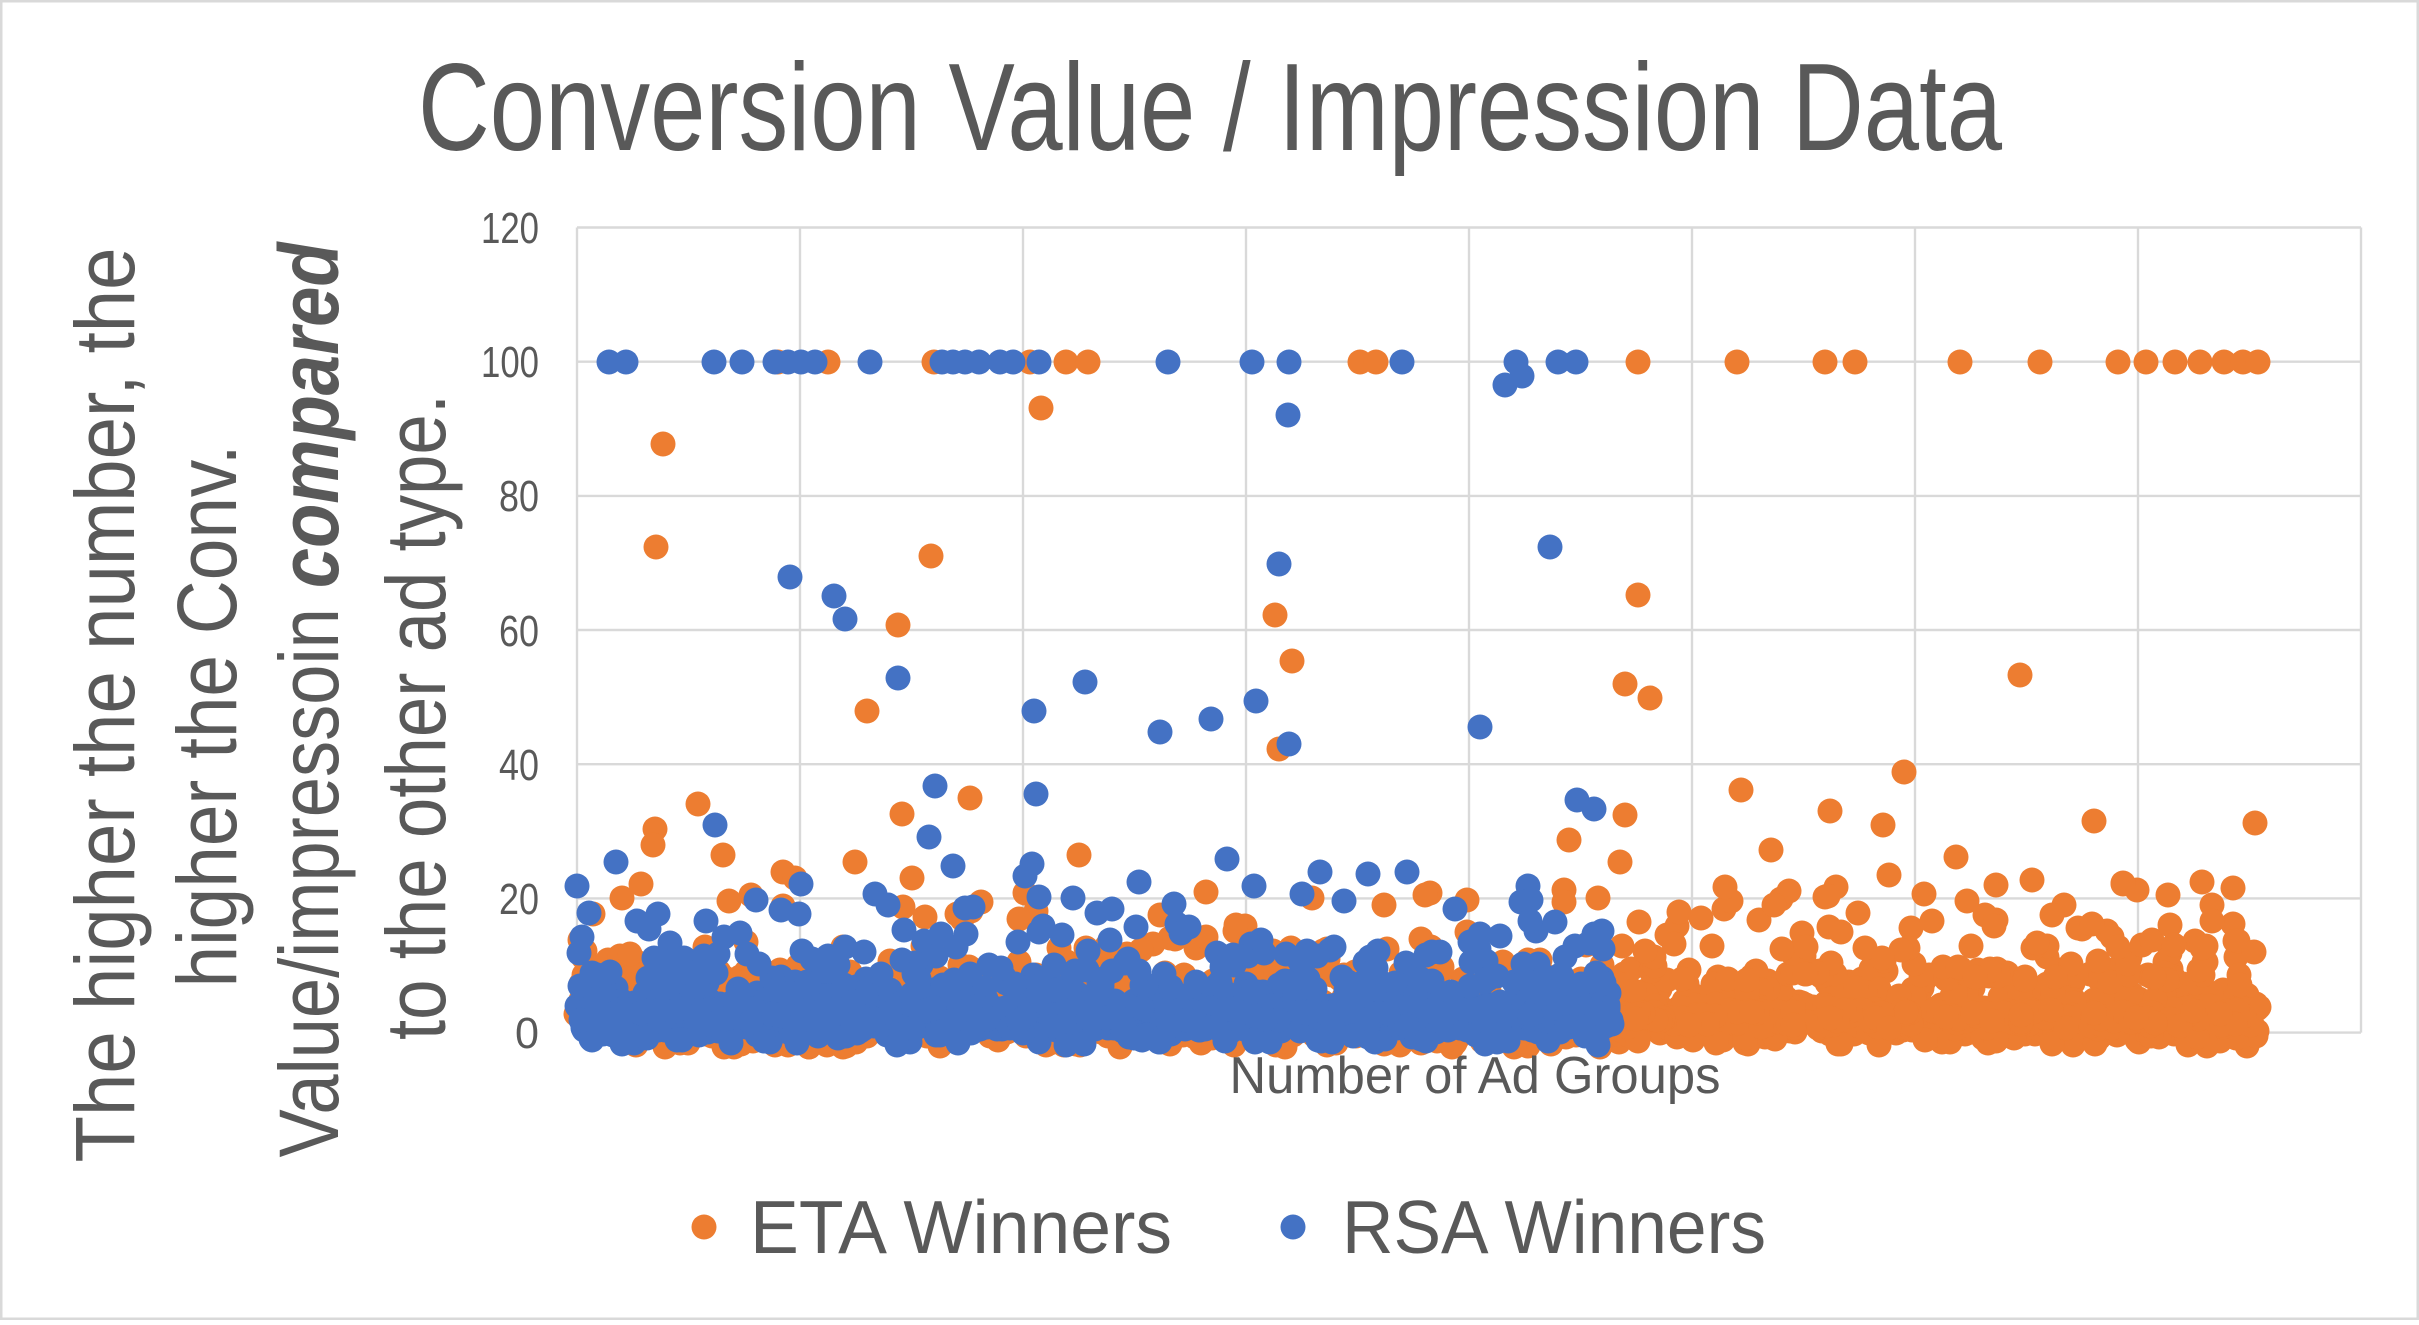 Image resolution: width=2419 pixels, height=1325 pixels. What do you see at coordinates (519, 765) in the screenshot?
I see `svg-text: 40` at bounding box center [519, 765].